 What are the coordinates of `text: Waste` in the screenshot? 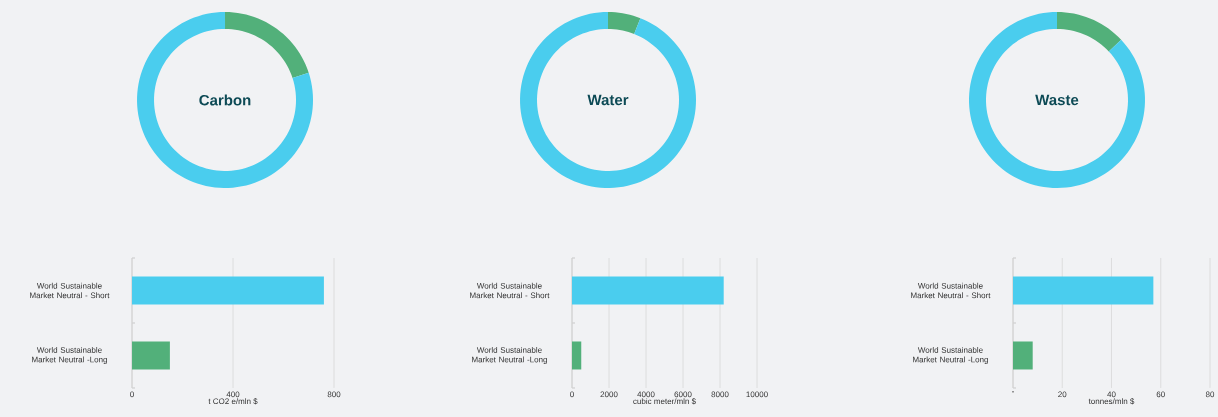 It's located at (1057, 100).